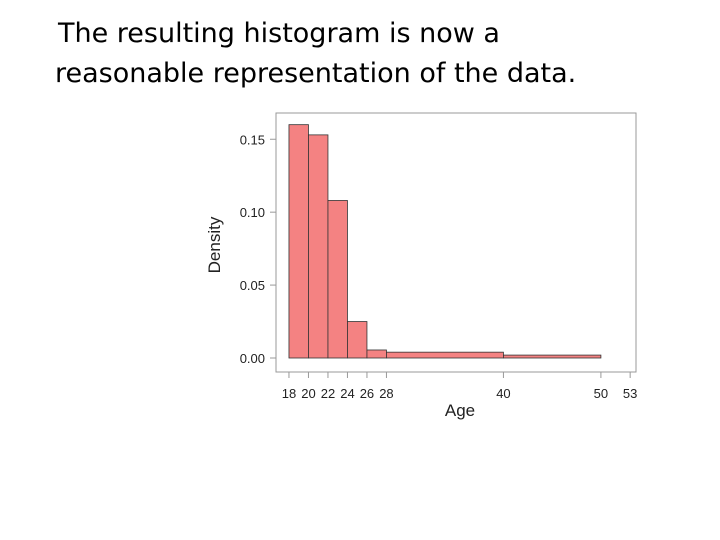 The image size is (720, 540). I want to click on x-tick-label: 22, so click(328, 393).